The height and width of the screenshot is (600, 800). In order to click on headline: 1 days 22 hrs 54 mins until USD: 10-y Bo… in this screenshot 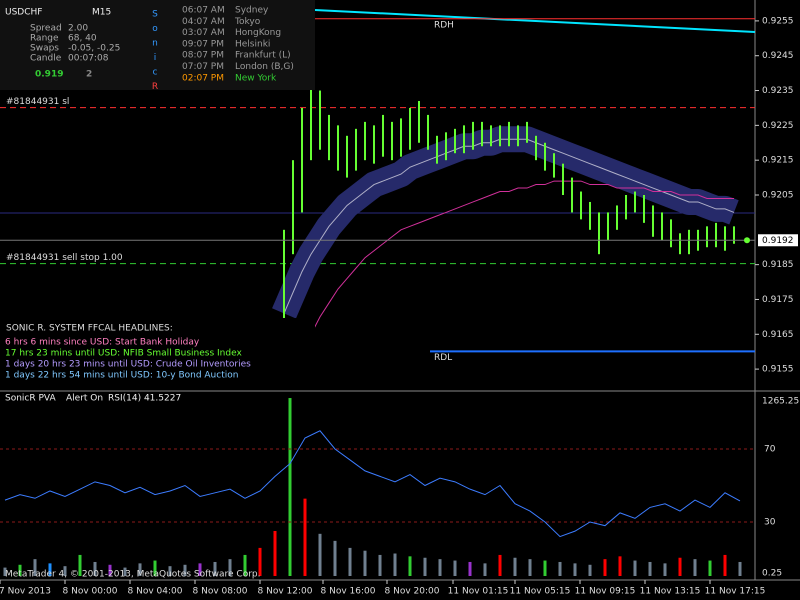, I will do `click(121, 376)`.